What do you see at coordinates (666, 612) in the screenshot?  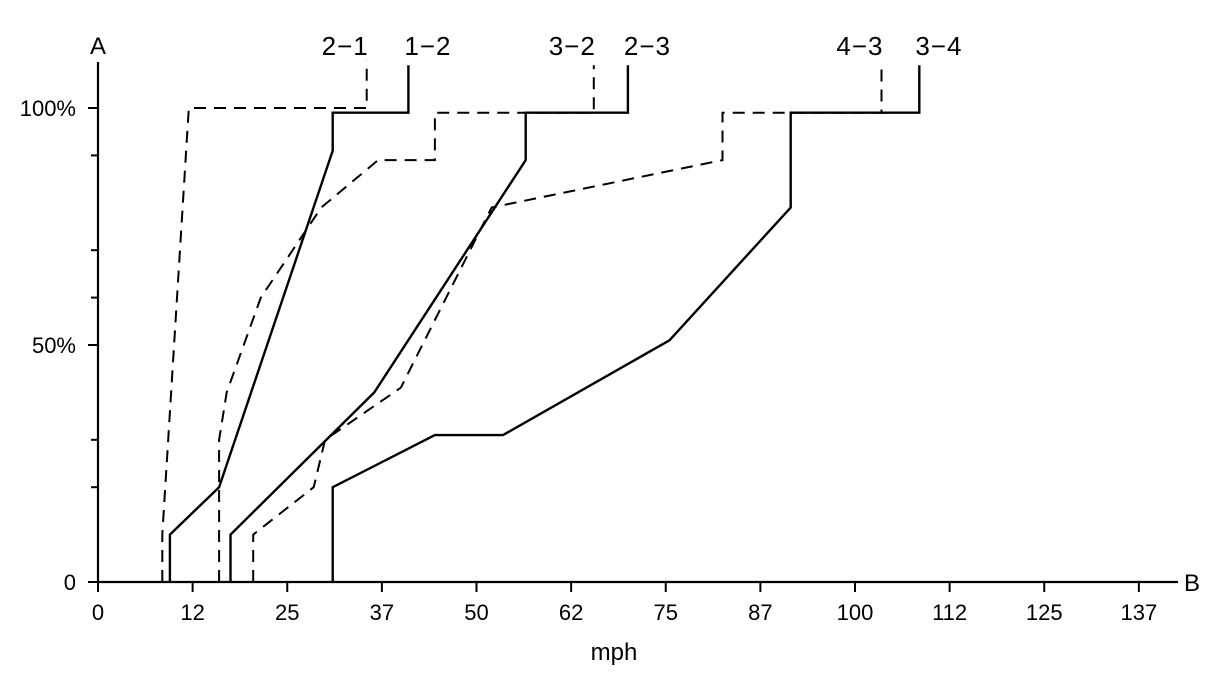 I see `x-tick-label: 75` at bounding box center [666, 612].